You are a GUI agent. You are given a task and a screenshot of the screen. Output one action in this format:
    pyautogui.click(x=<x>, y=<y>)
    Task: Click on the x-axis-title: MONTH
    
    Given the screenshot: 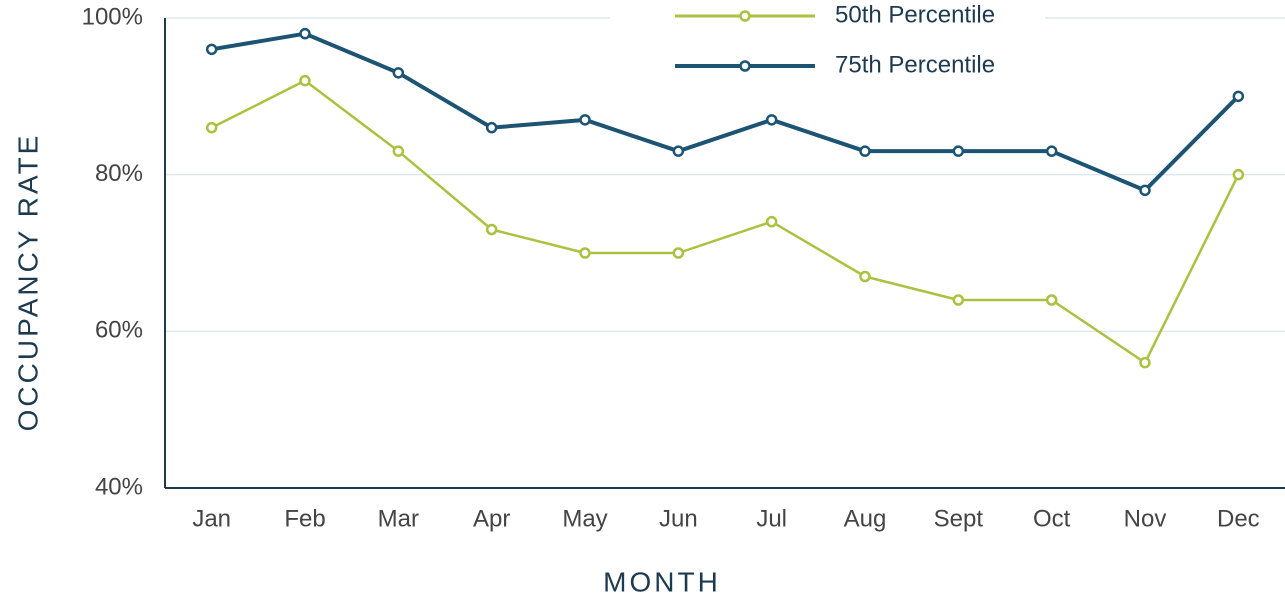 What is the action you would take?
    pyautogui.click(x=662, y=581)
    